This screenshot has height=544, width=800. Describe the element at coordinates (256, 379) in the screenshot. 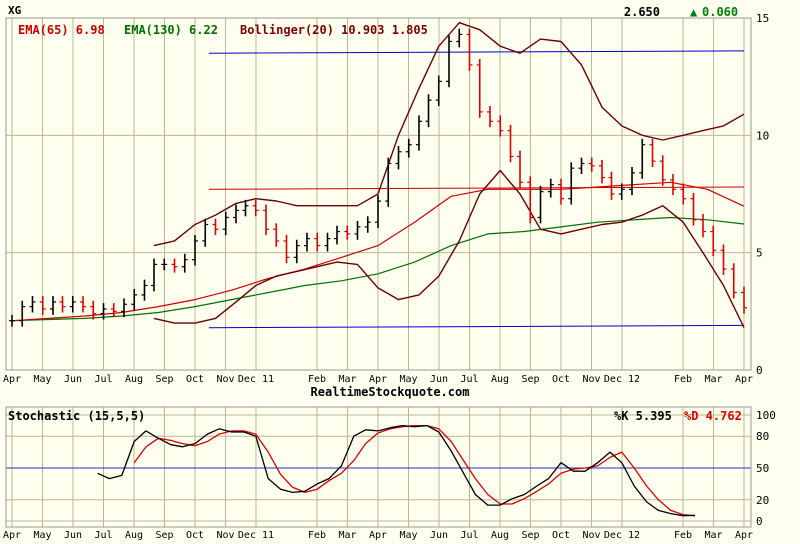

I see `x-tick-label: Dec 11` at that location.